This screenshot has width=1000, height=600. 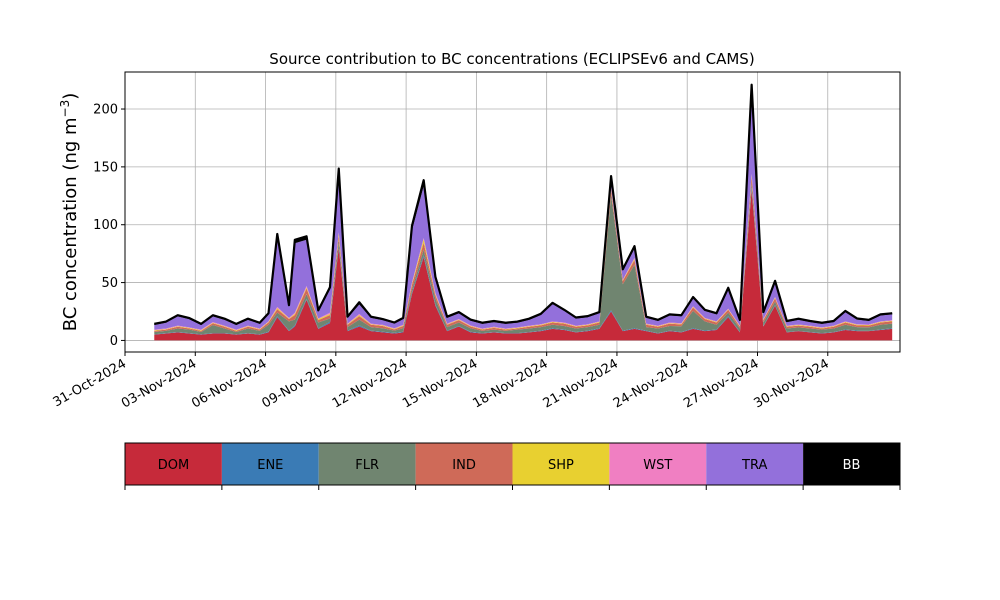 What do you see at coordinates (90, 383) in the screenshot?
I see `x-tick-label: 31-Oct-2024` at bounding box center [90, 383].